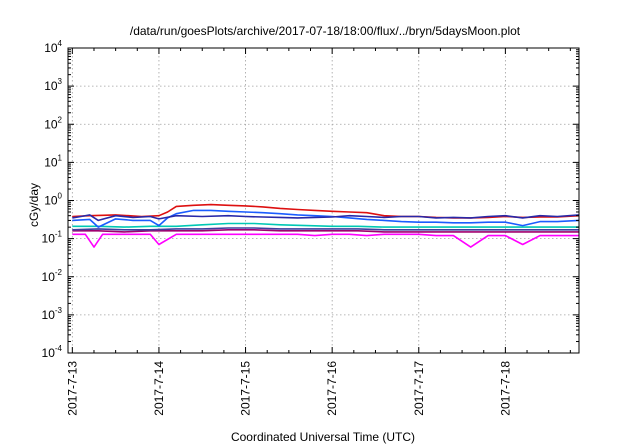  I want to click on series-layer, so click(326, 225).